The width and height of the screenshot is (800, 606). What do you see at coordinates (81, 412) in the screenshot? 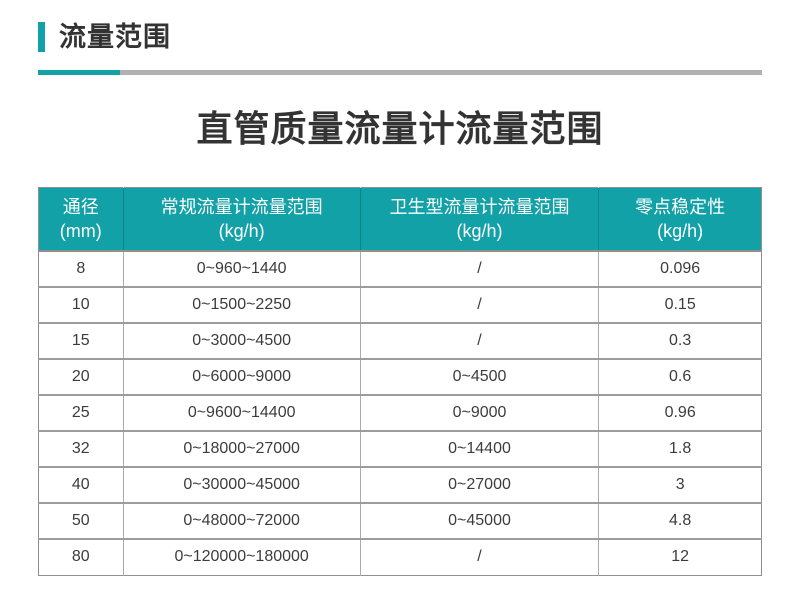
I see `table-cell: 25` at bounding box center [81, 412].